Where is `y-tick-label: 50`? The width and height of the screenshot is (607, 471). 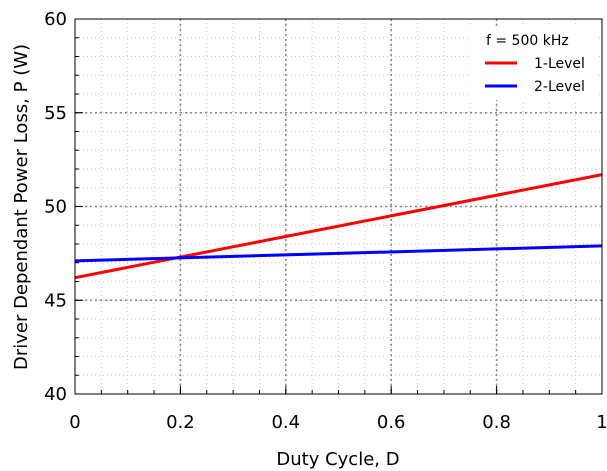
y-tick-label: 50 is located at coordinates (55, 207).